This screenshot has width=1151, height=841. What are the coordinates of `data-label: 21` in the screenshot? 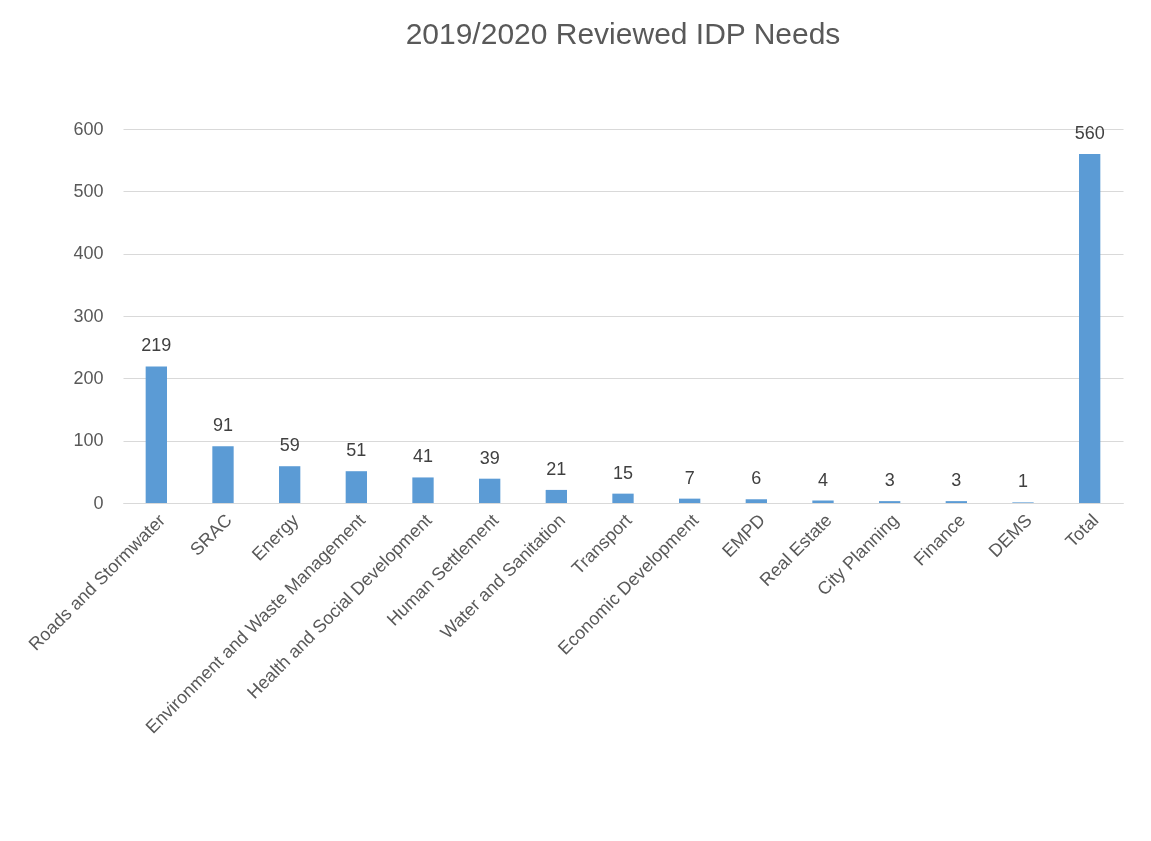 It's located at (556, 468).